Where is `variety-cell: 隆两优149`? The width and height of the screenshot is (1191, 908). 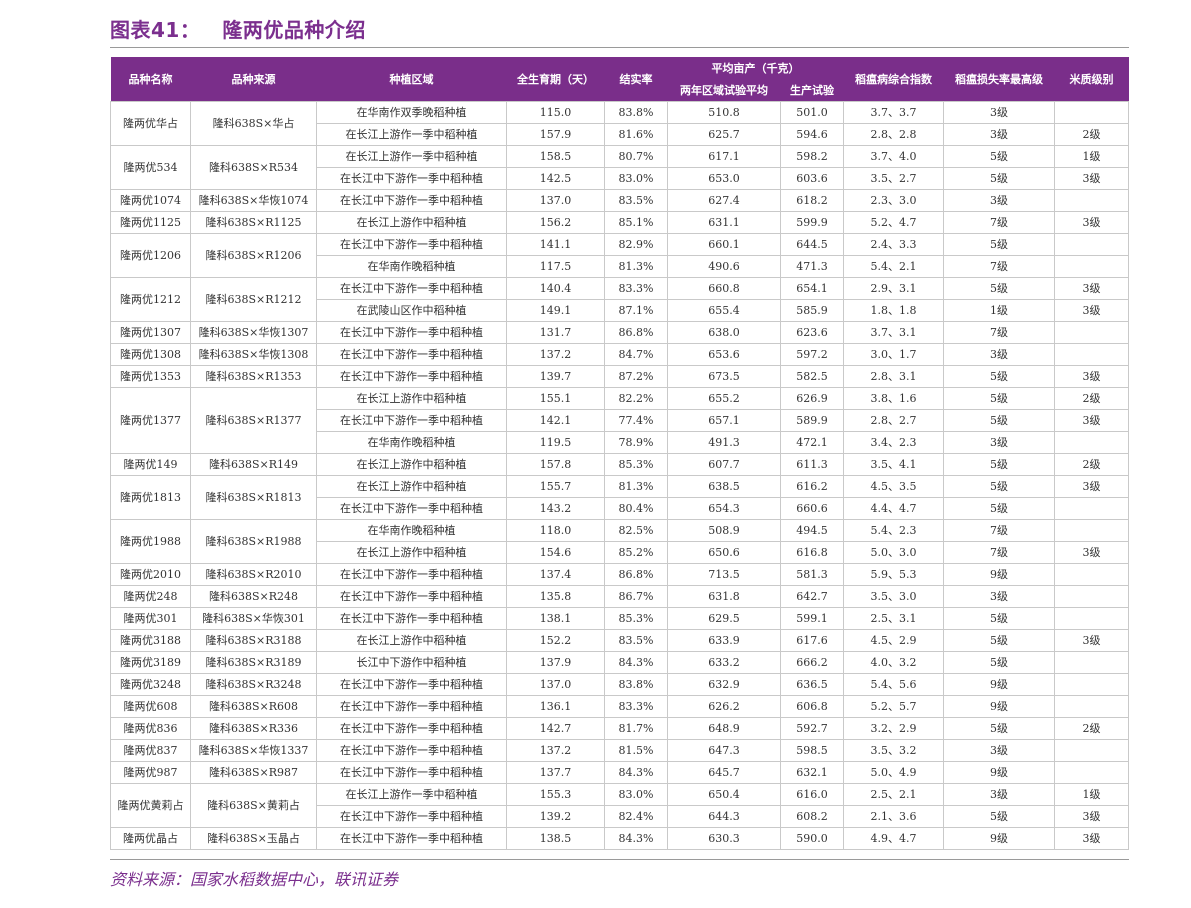 variety-cell: 隆两优149 is located at coordinates (150, 464).